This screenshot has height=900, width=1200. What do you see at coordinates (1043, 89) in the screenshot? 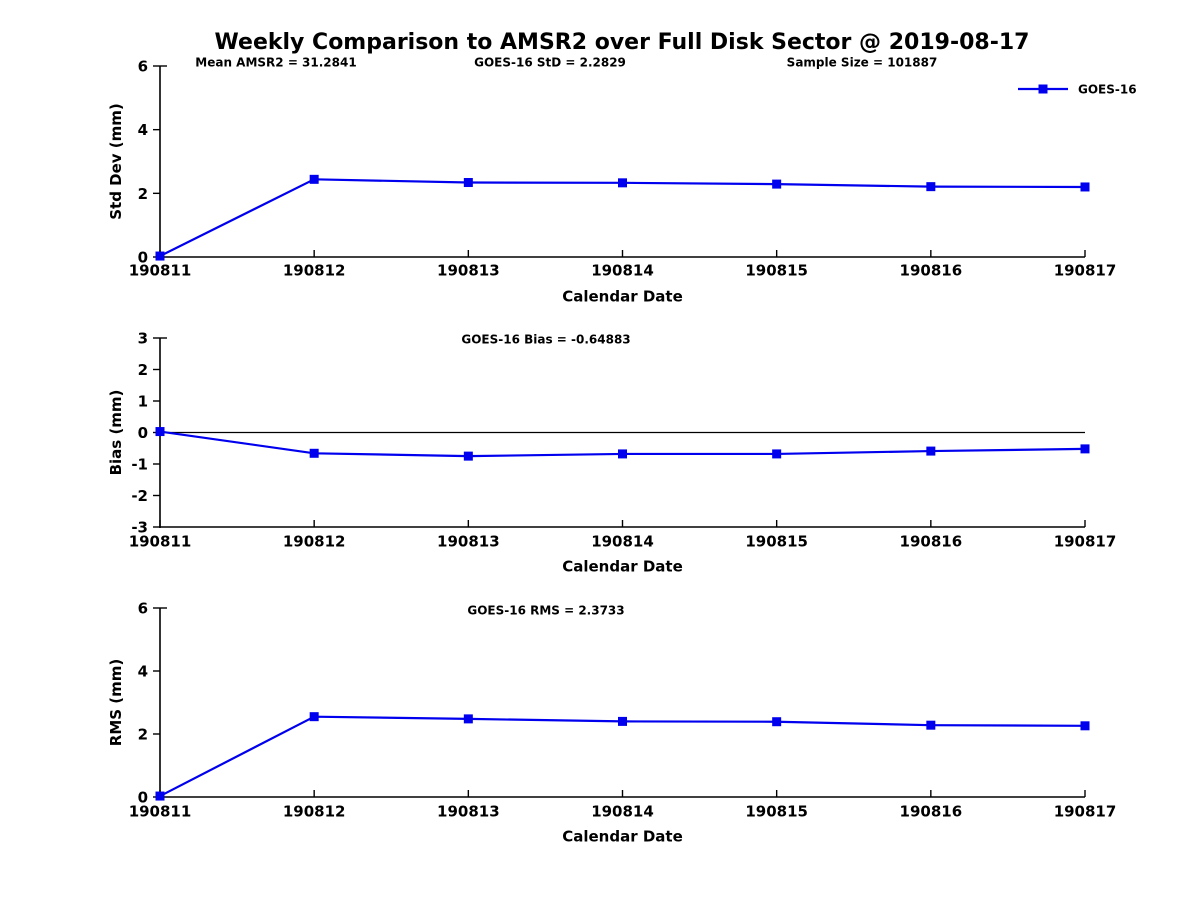
I see `legend-marker` at bounding box center [1043, 89].